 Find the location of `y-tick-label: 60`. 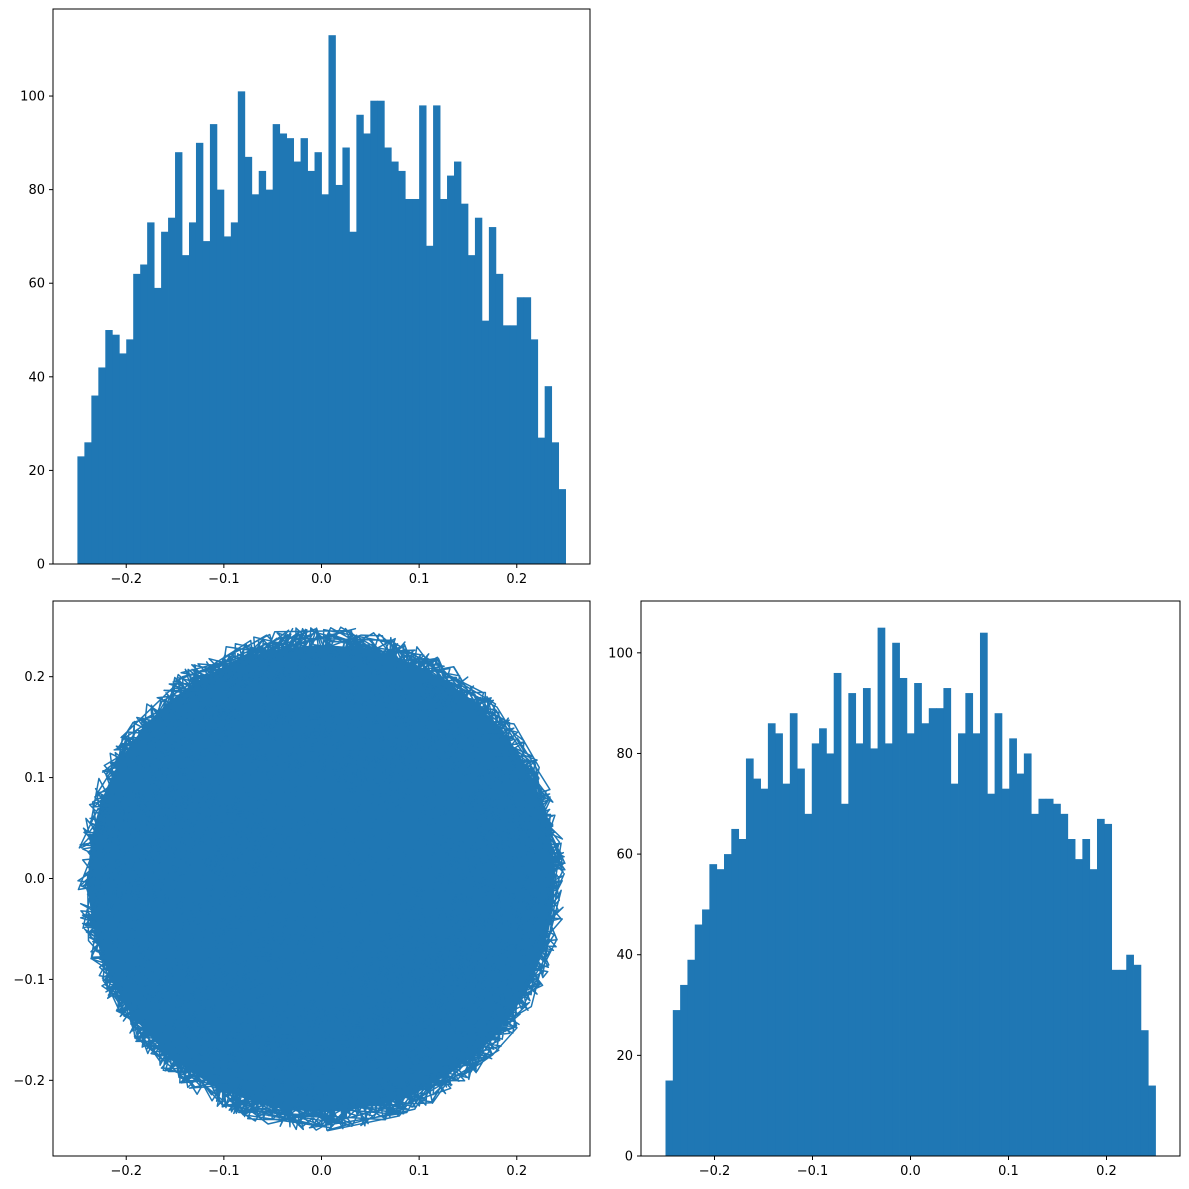

y-tick-label: 60 is located at coordinates (624, 855).